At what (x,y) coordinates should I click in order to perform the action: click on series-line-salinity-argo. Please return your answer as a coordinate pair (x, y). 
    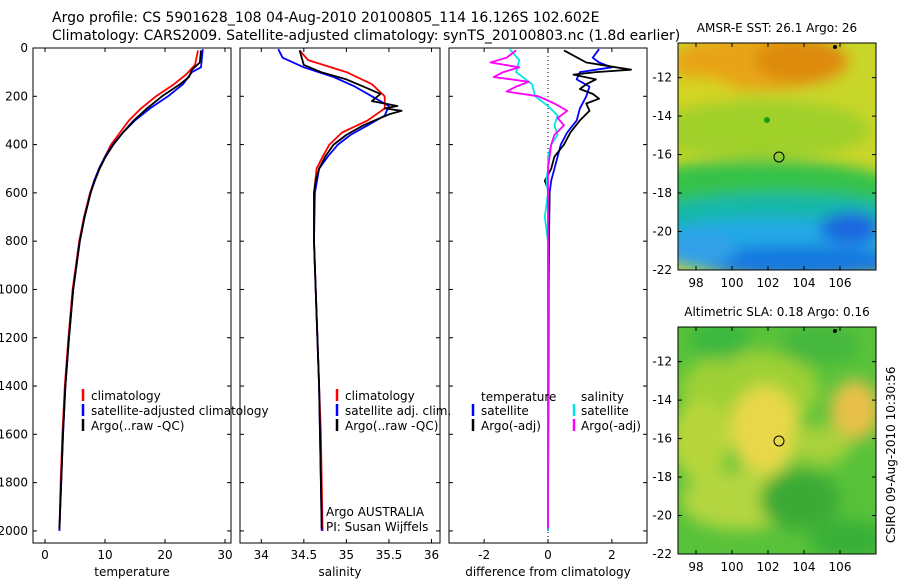
    Looking at the image, I should click on (529, 289).